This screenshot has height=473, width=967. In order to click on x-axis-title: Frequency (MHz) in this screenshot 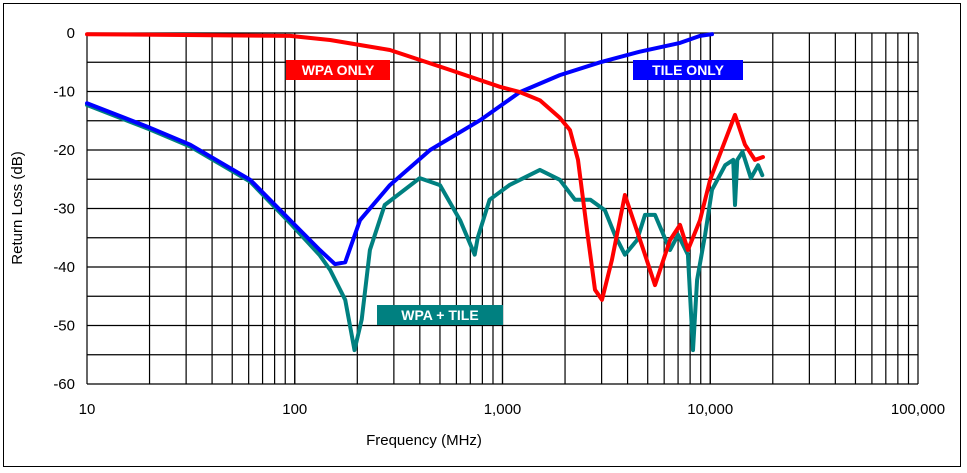, I will do `click(424, 440)`.